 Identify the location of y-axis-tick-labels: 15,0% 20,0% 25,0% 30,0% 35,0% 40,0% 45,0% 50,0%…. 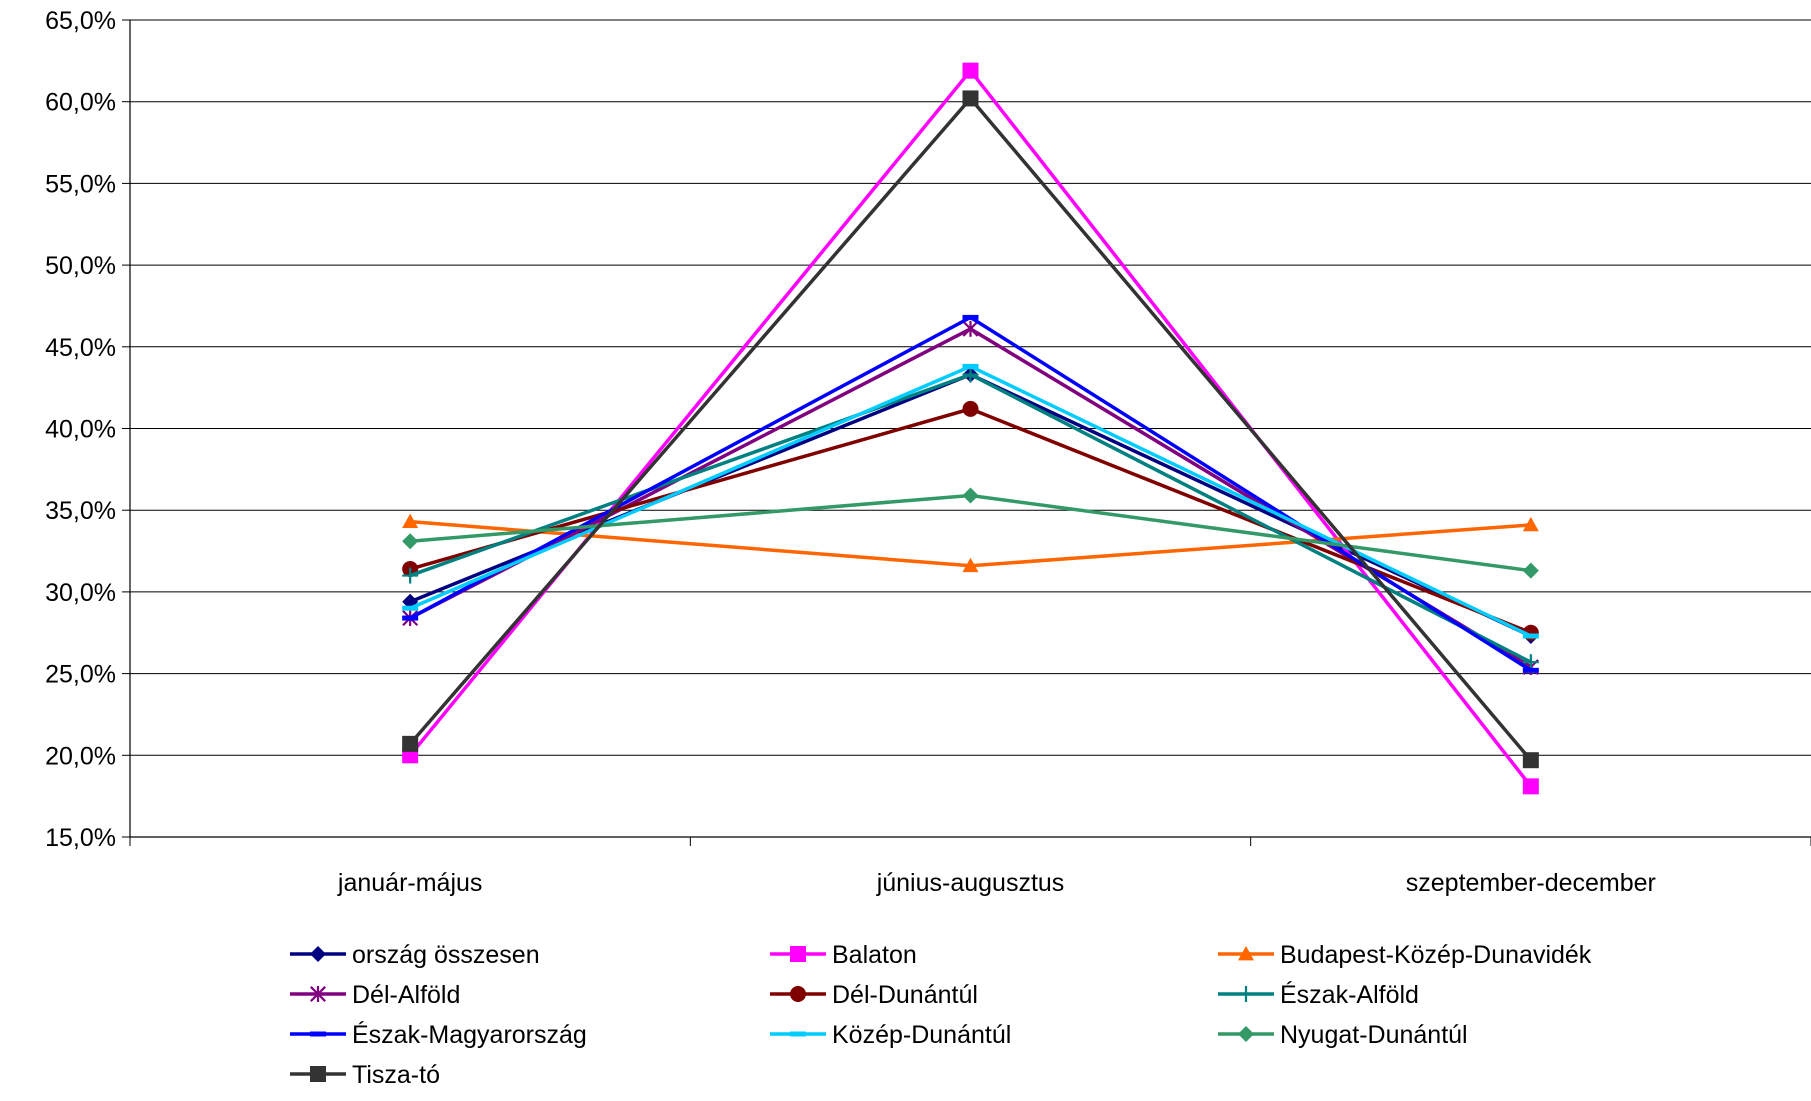
(80, 429).